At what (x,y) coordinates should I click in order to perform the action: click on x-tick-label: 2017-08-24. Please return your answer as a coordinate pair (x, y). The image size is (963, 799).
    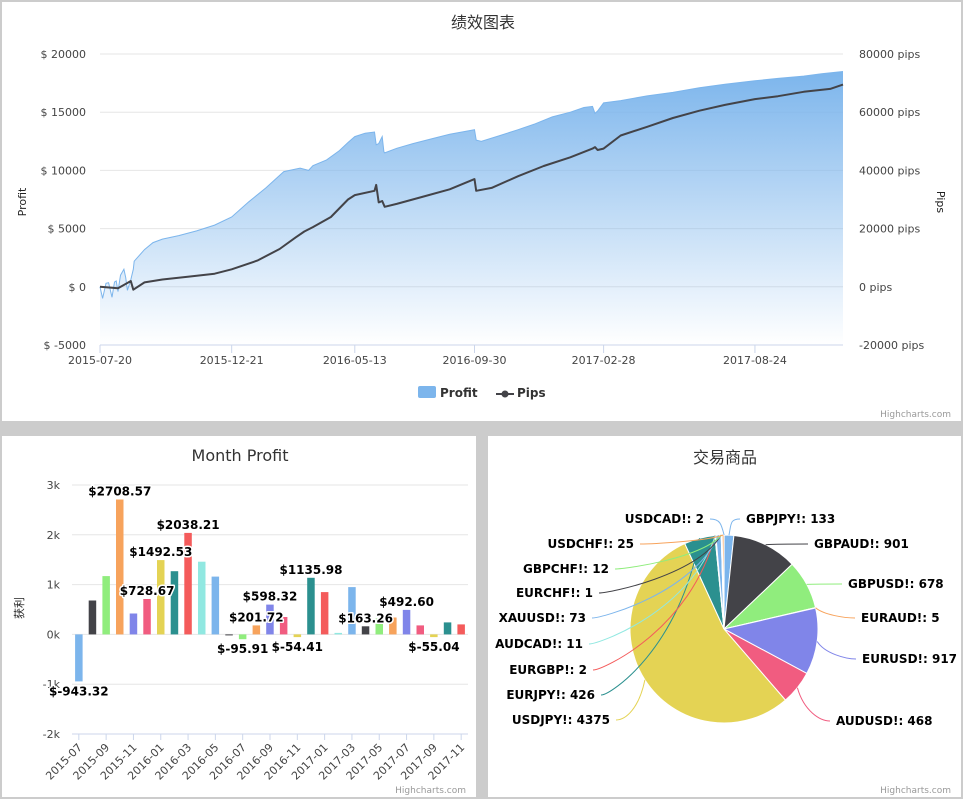
    Looking at the image, I should click on (755, 360).